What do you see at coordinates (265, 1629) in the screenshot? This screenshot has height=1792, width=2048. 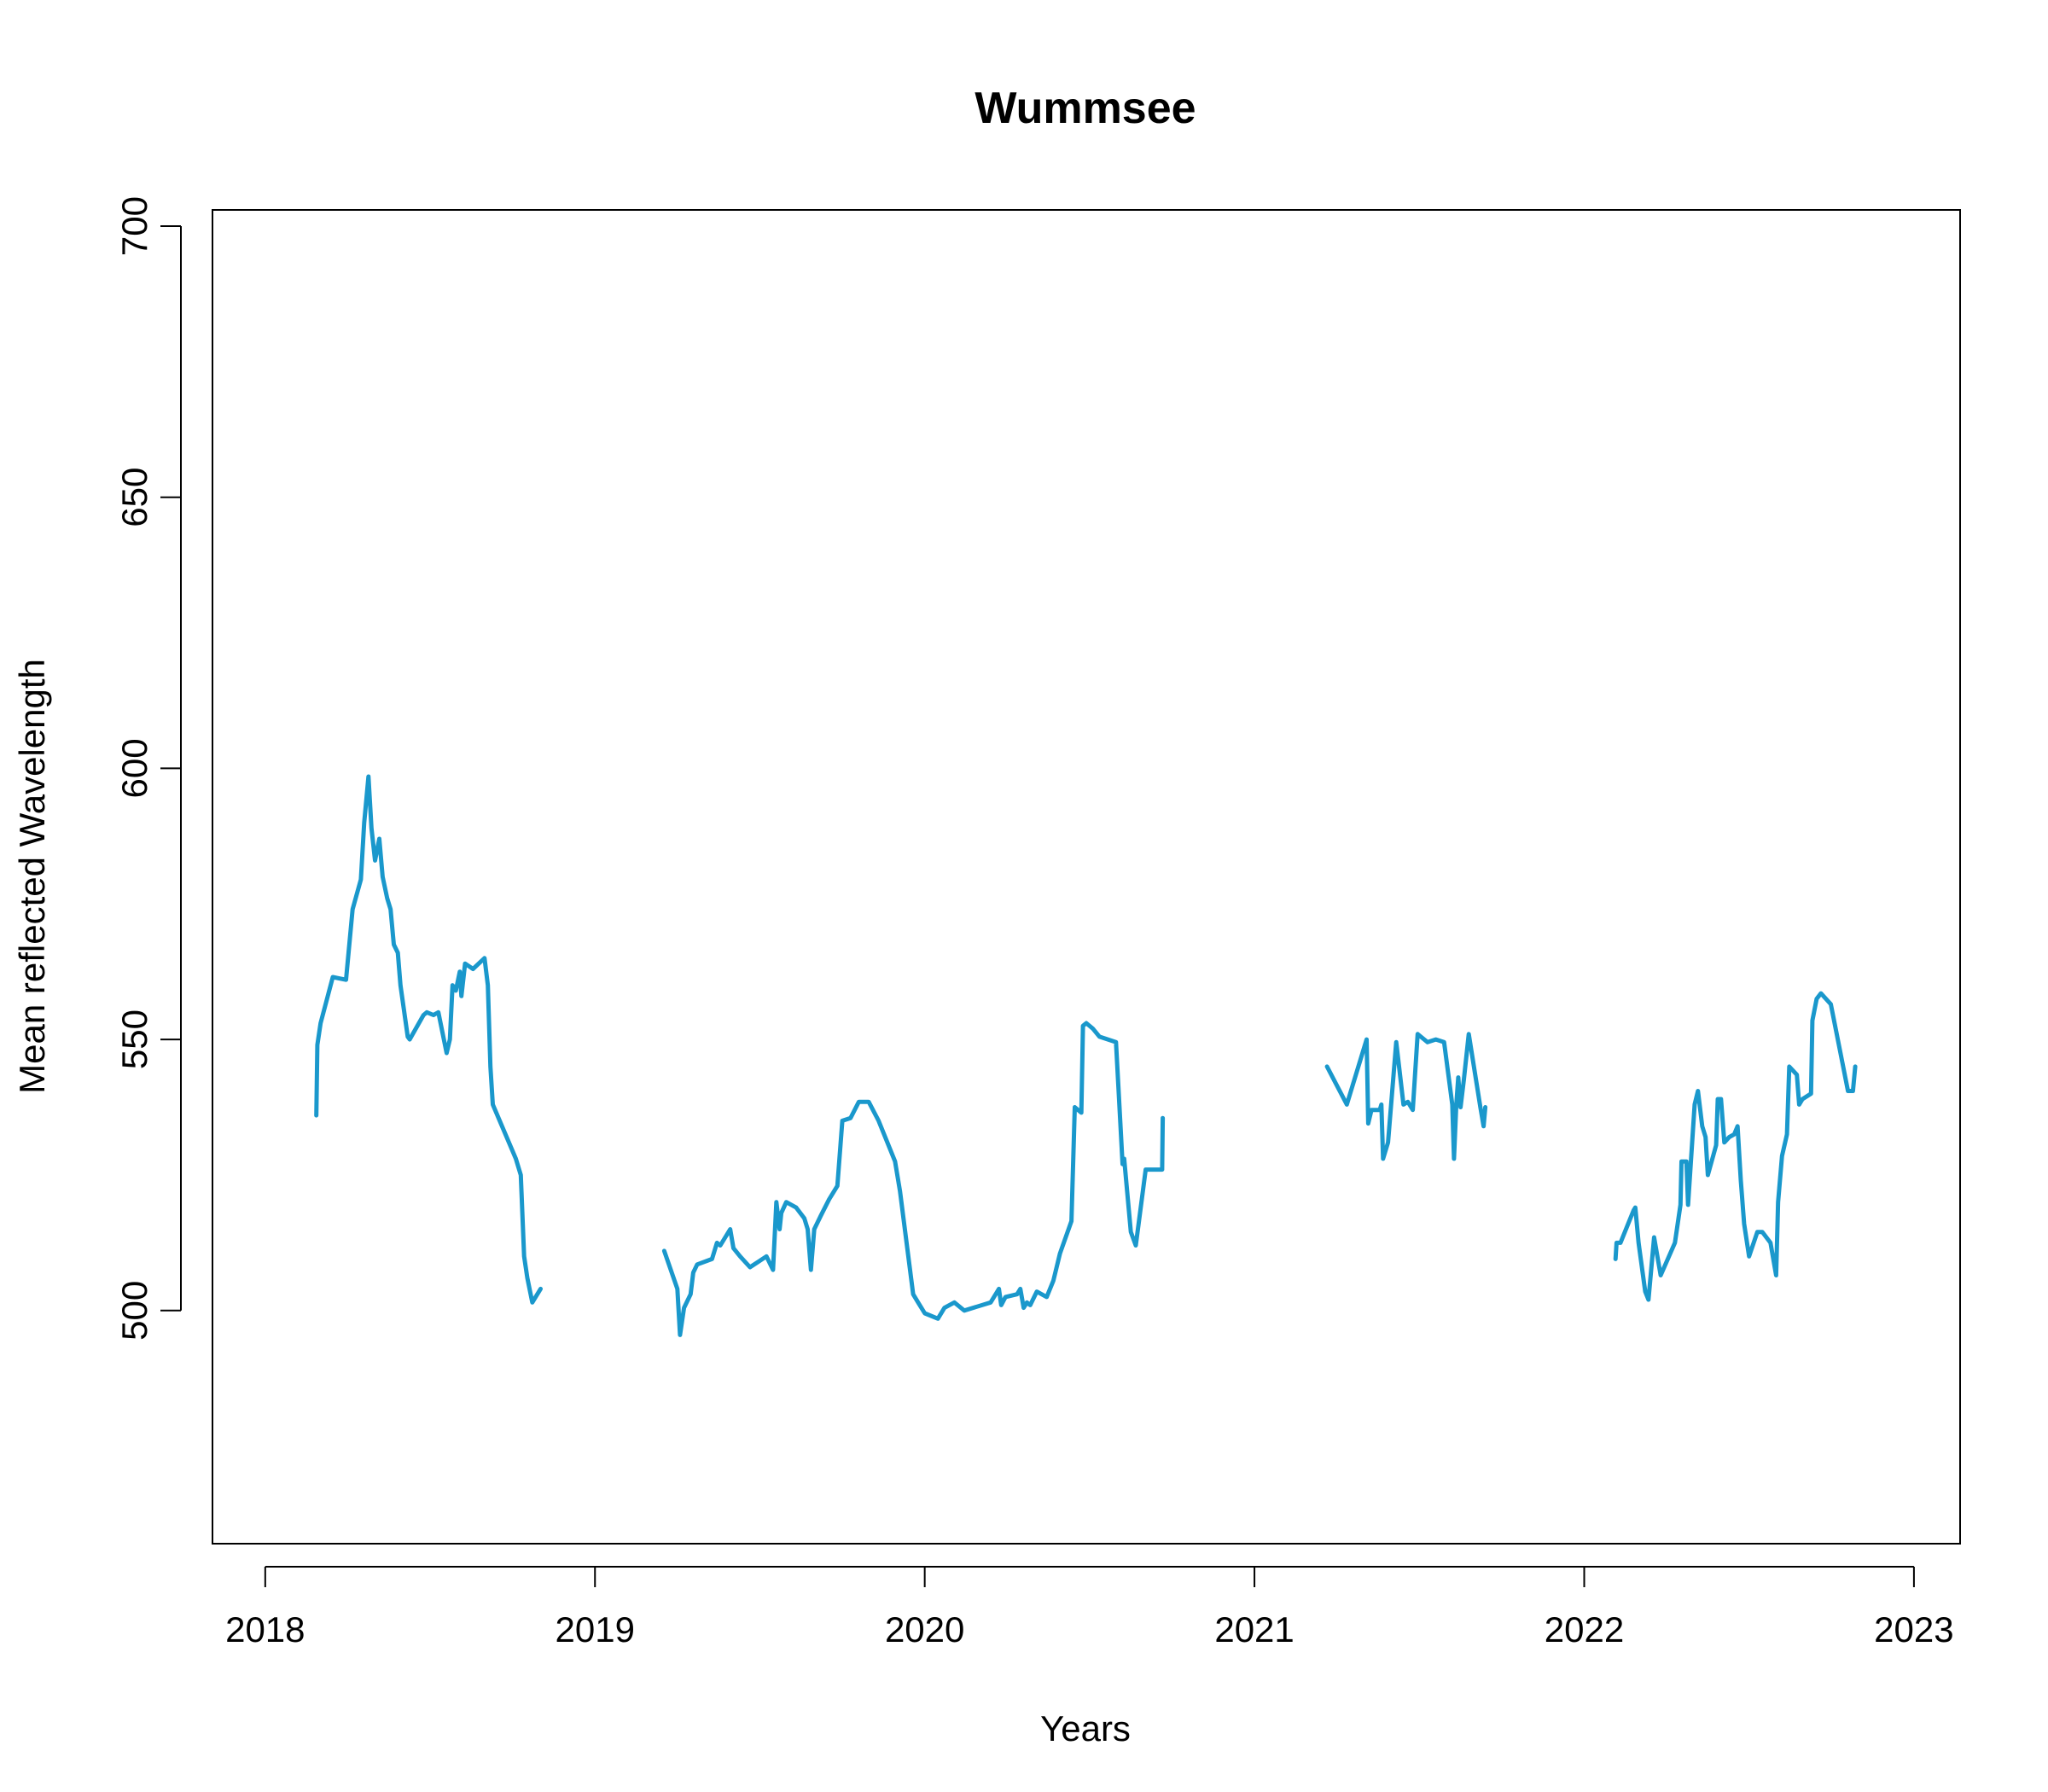 I see `x-tick-label: 2018` at bounding box center [265, 1629].